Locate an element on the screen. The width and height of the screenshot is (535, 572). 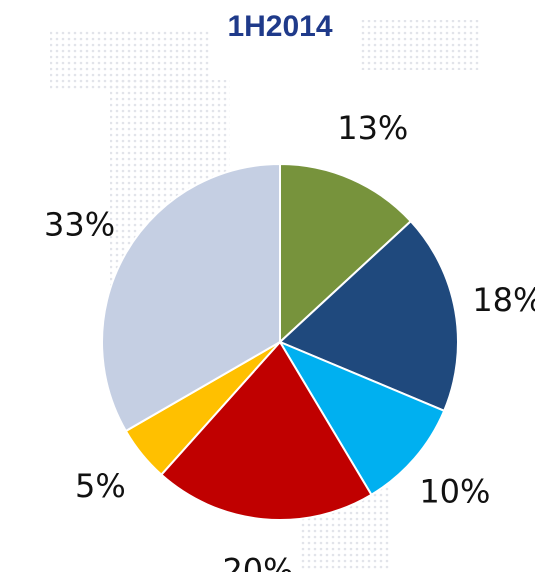
chart-title: 1H2014 is located at coordinates (279, 26).